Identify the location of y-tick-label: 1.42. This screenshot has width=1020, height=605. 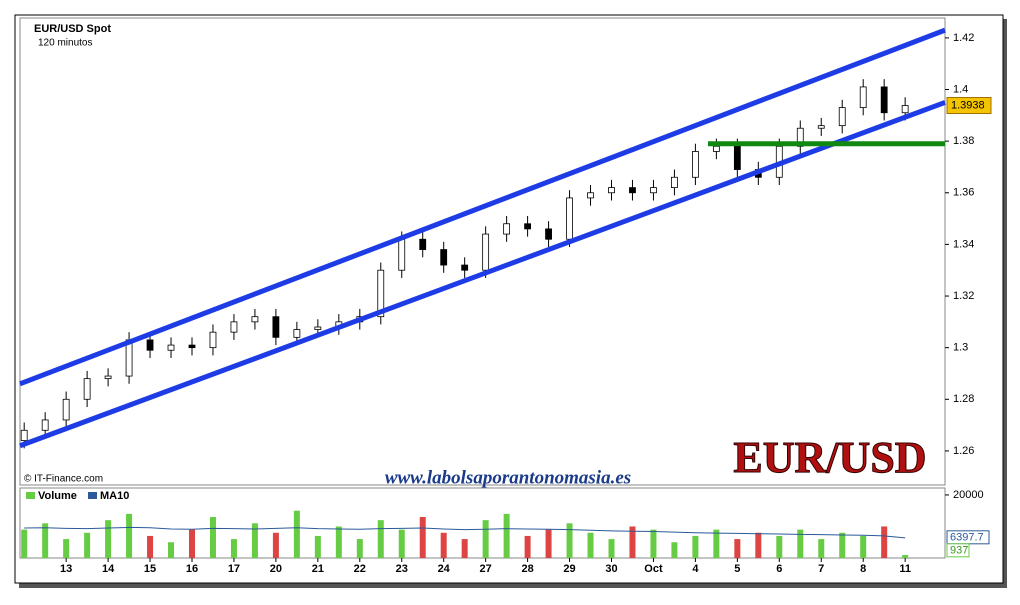
(963, 38).